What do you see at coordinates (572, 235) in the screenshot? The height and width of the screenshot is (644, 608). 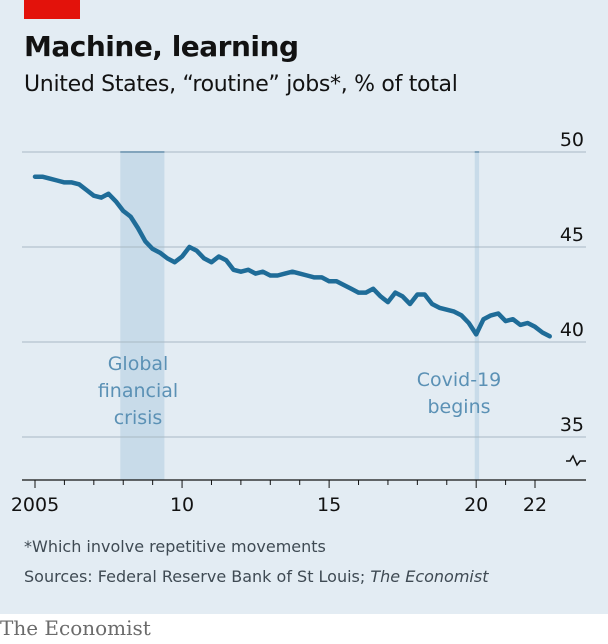 I see `y-tick-label-45: 45` at bounding box center [572, 235].